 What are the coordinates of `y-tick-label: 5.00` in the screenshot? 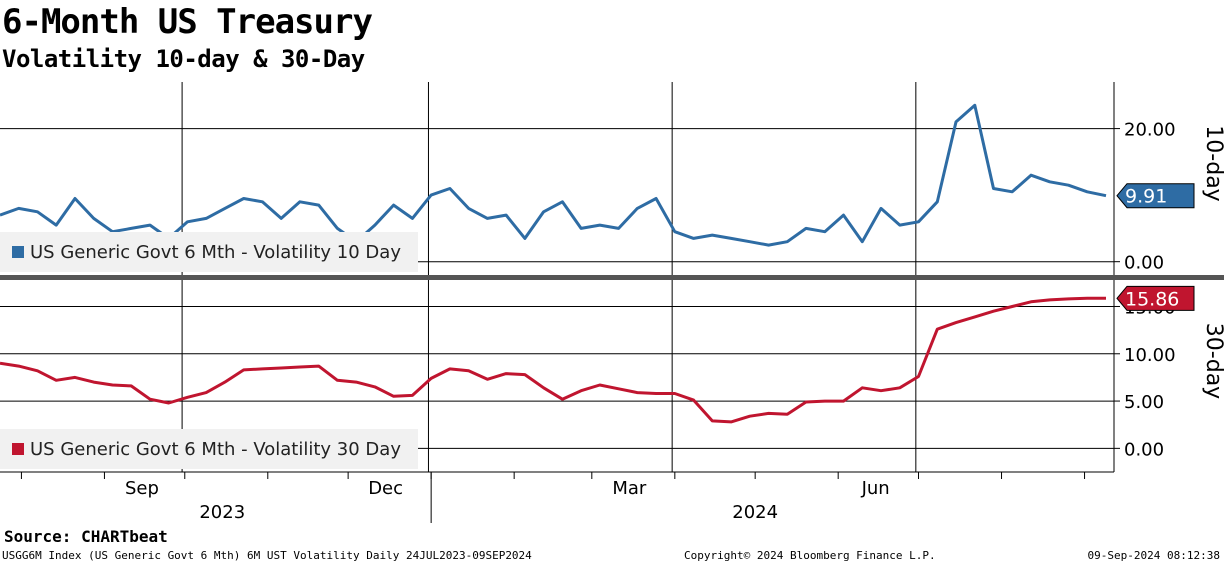 It's located at (1144, 402).